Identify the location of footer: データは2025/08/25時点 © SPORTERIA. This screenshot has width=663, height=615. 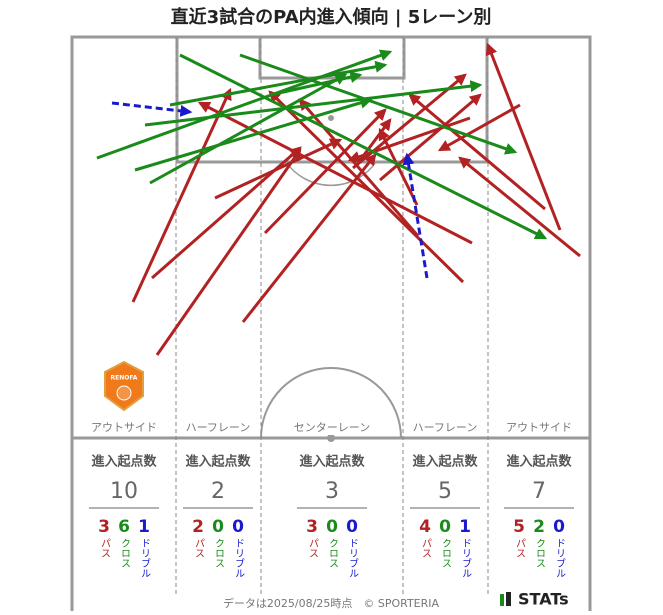
(331, 603).